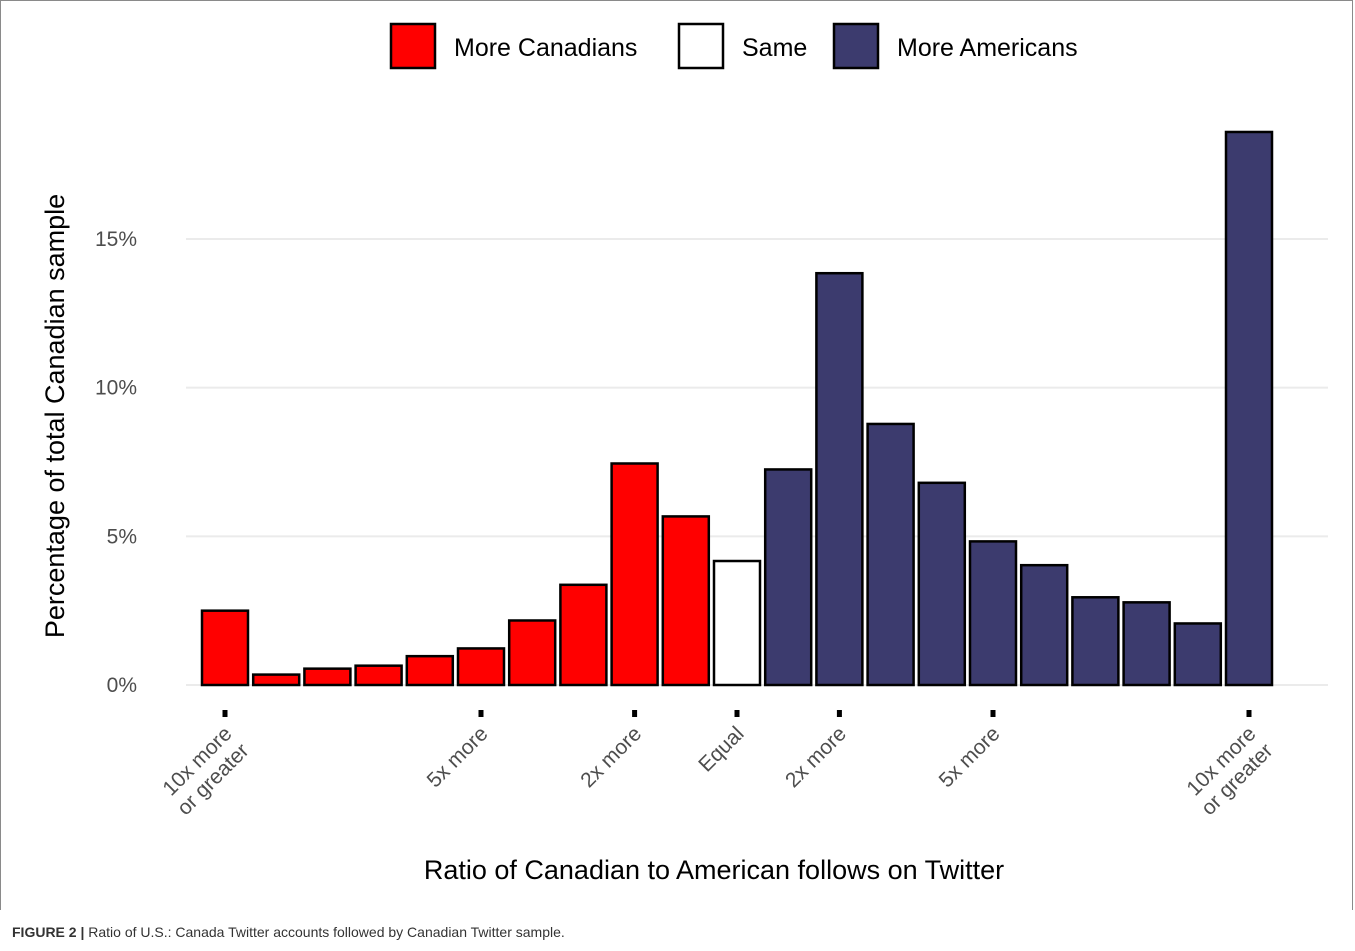 This screenshot has width=1355, height=951. What do you see at coordinates (987, 48) in the screenshot?
I see `legend-label: More Americans` at bounding box center [987, 48].